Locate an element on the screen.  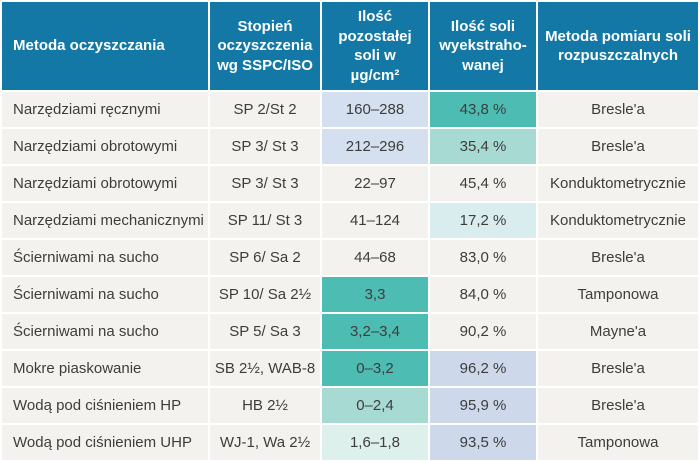
header-cleaning-grade: Stopień oczyszczenia wg SSPC/ISO is located at coordinates (265, 46).